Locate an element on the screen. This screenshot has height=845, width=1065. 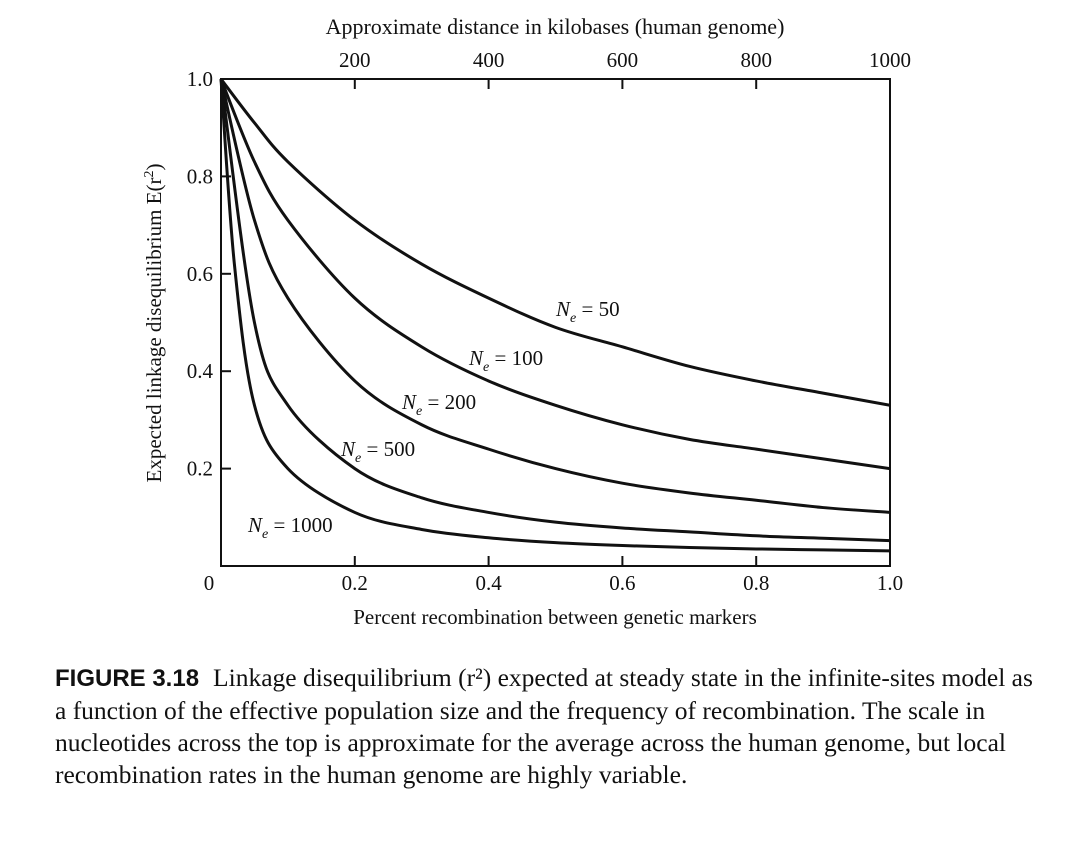
top-axis-ticks: 200 400 600 800 1000 is located at coordinates (625, 68).